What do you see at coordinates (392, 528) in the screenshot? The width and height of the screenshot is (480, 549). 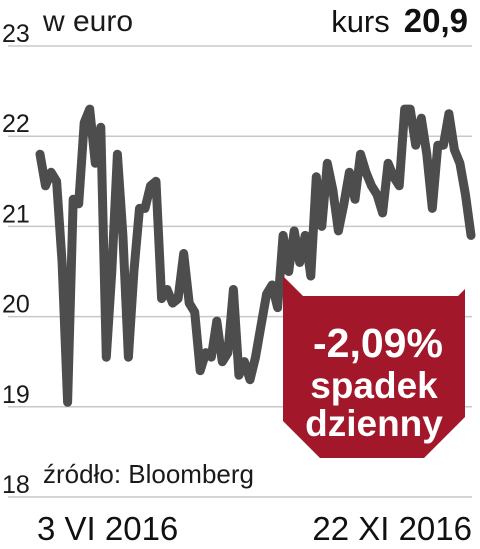 I see `x-label-end: 22 XI 2016` at bounding box center [392, 528].